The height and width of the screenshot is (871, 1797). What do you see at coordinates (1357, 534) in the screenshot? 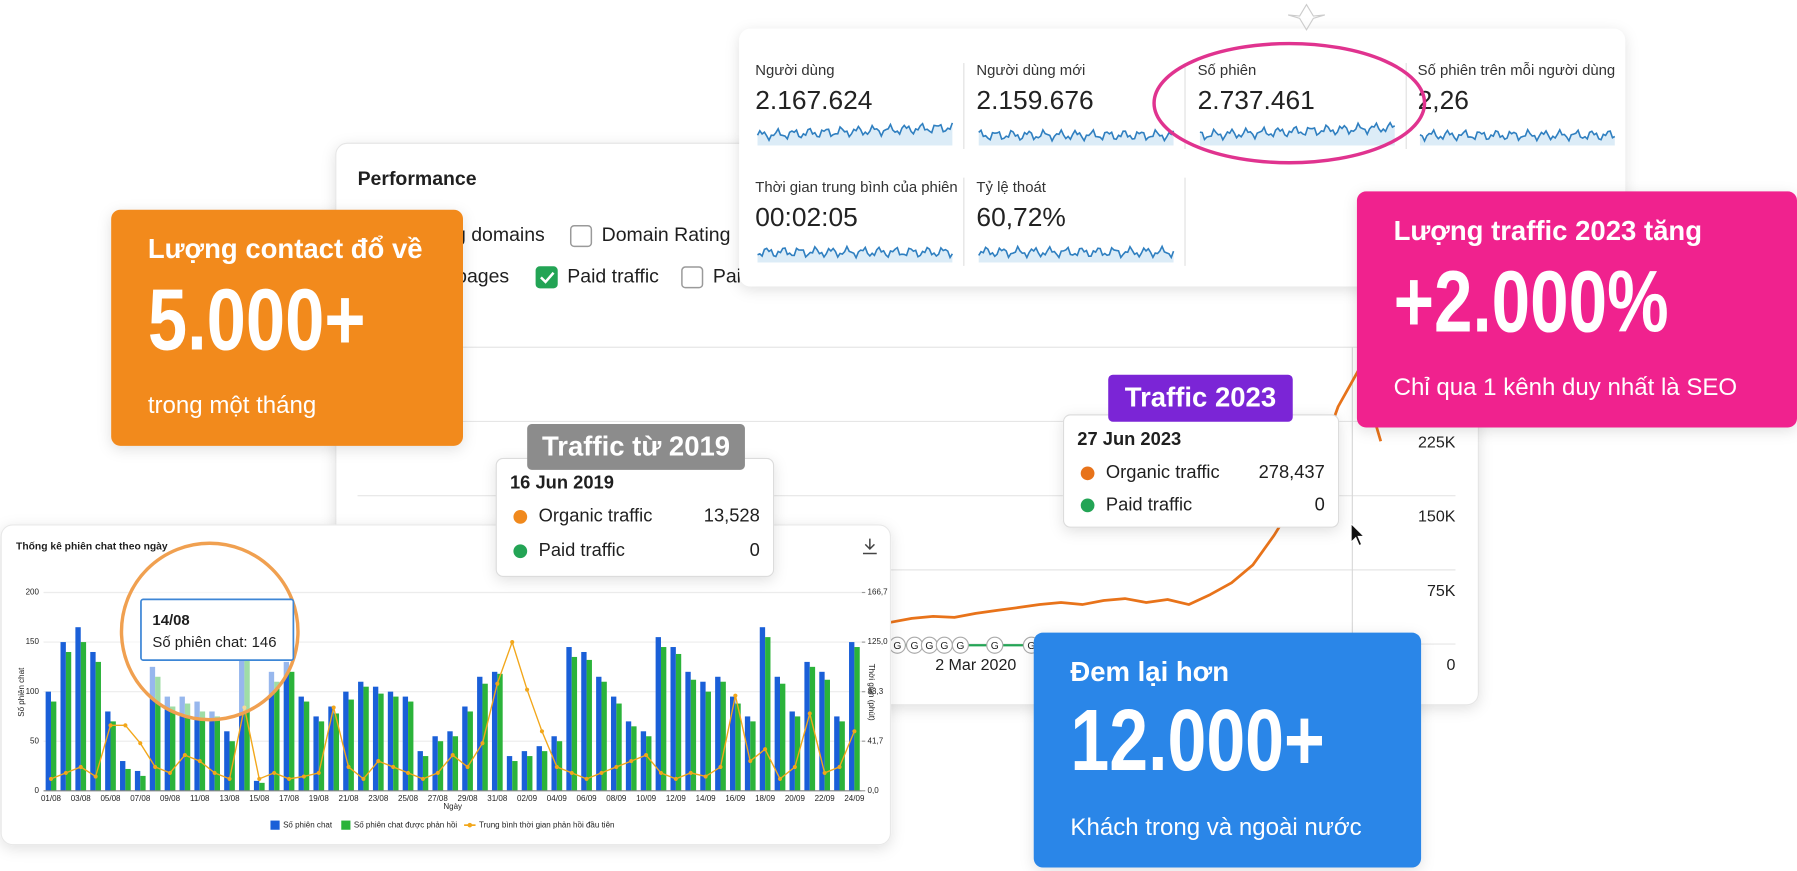
I see `cursor` at bounding box center [1357, 534].